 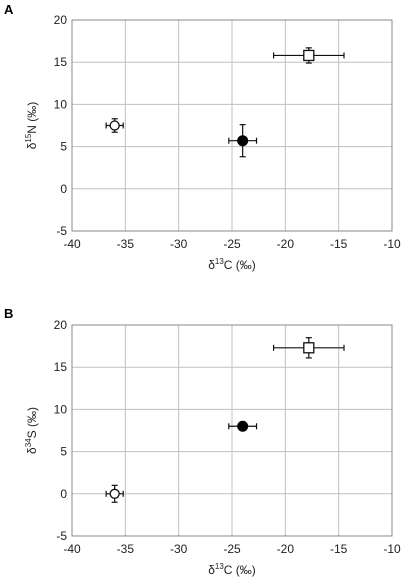 I want to click on y-axis-title-element: S (‰), so click(x=32, y=422).